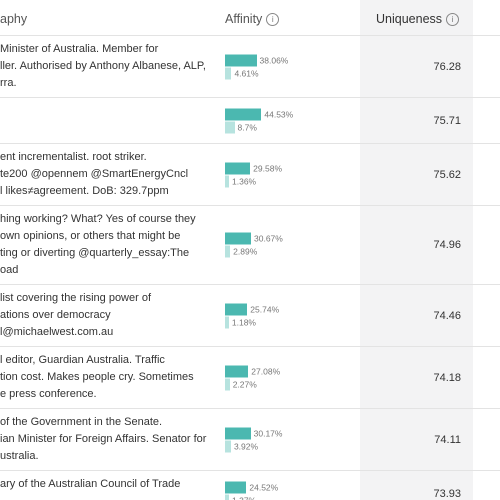 This screenshot has height=500, width=500. I want to click on affinity-bar-row: 2.89%, so click(290, 251).